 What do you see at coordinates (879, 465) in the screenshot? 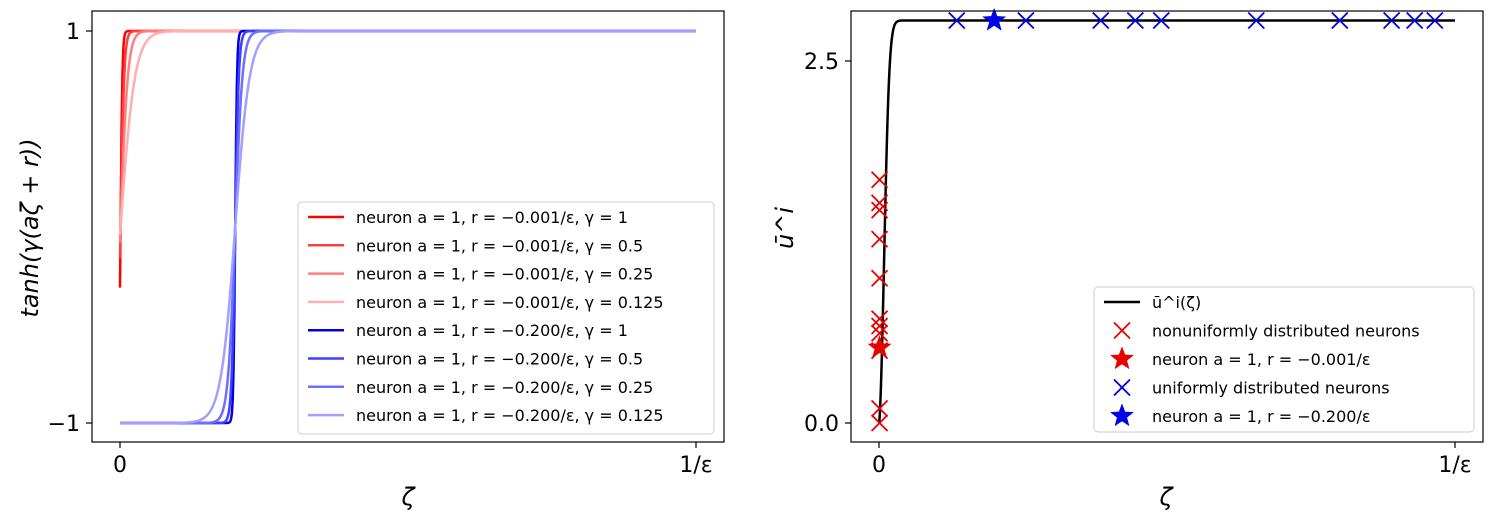
I see `right-xtick-label-0: 0` at bounding box center [879, 465].